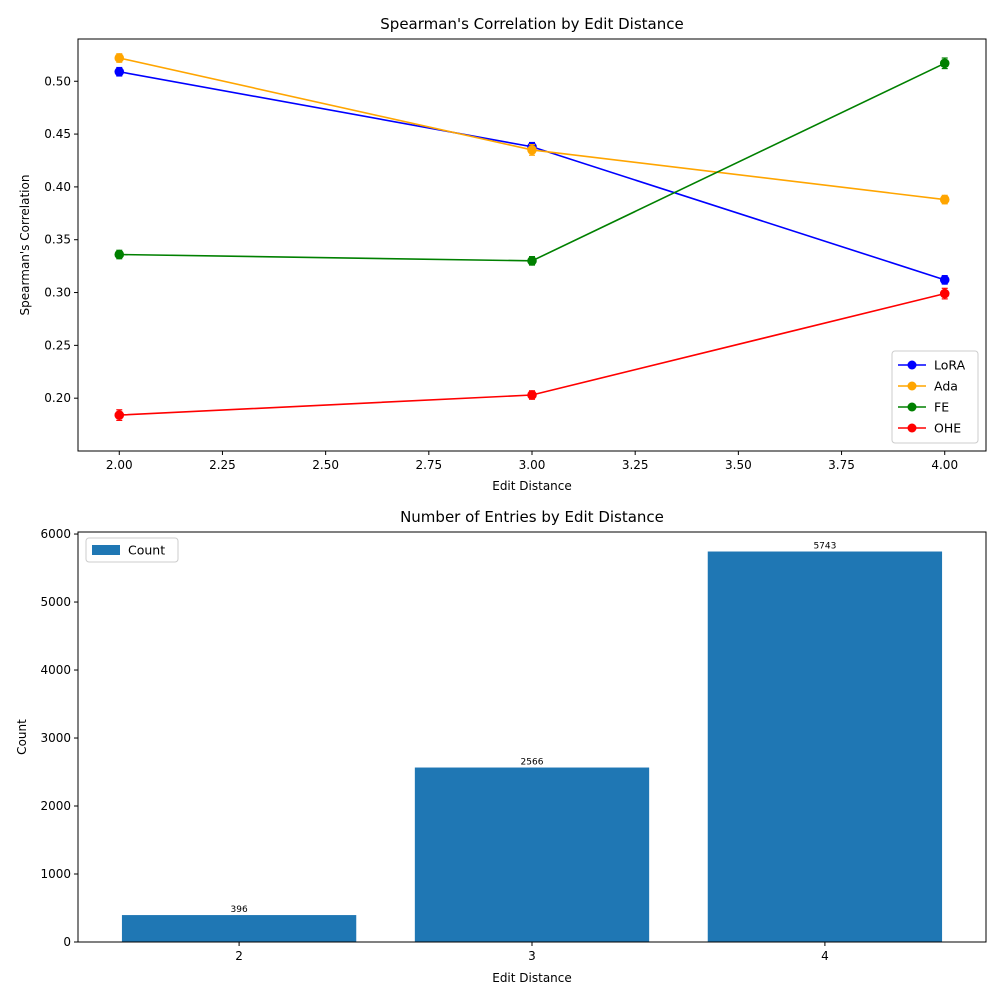 This screenshot has height=1004, width=1000. What do you see at coordinates (944, 465) in the screenshot?
I see `chart1-x-tick-label: 4.00` at bounding box center [944, 465].